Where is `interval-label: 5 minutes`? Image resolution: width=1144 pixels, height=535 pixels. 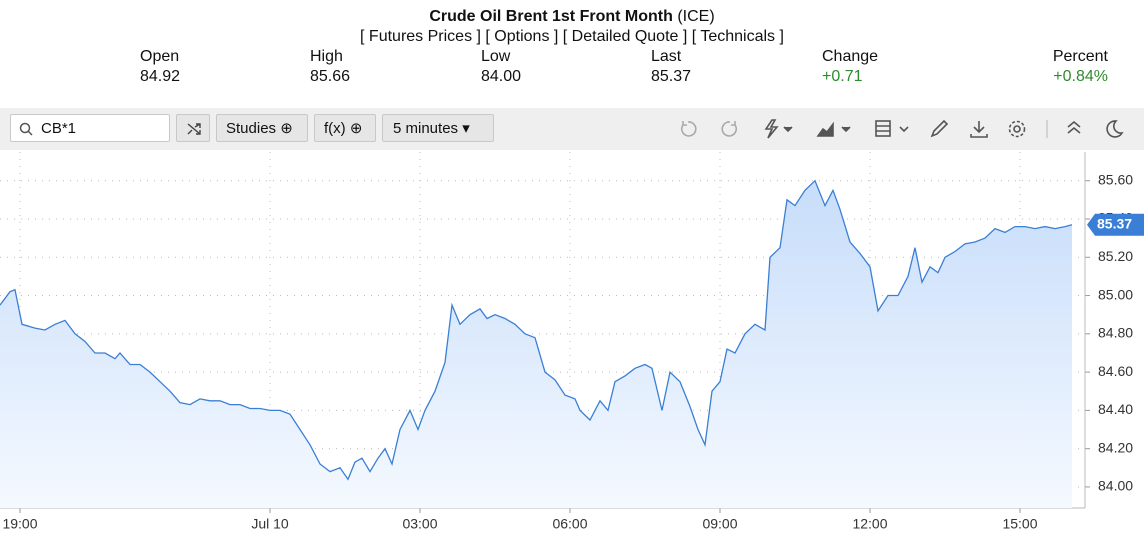 interval-label: 5 minutes is located at coordinates (426, 128).